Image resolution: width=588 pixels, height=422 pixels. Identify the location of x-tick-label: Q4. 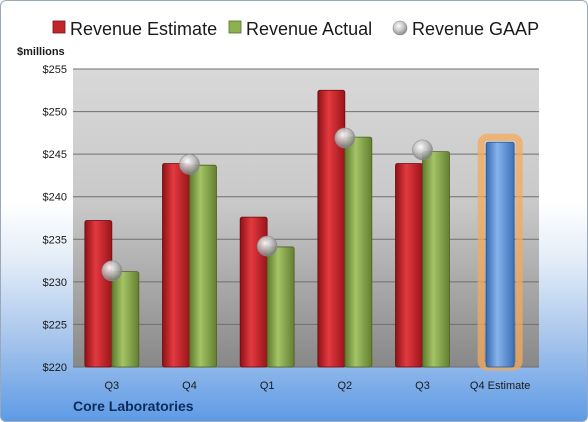
(189, 386).